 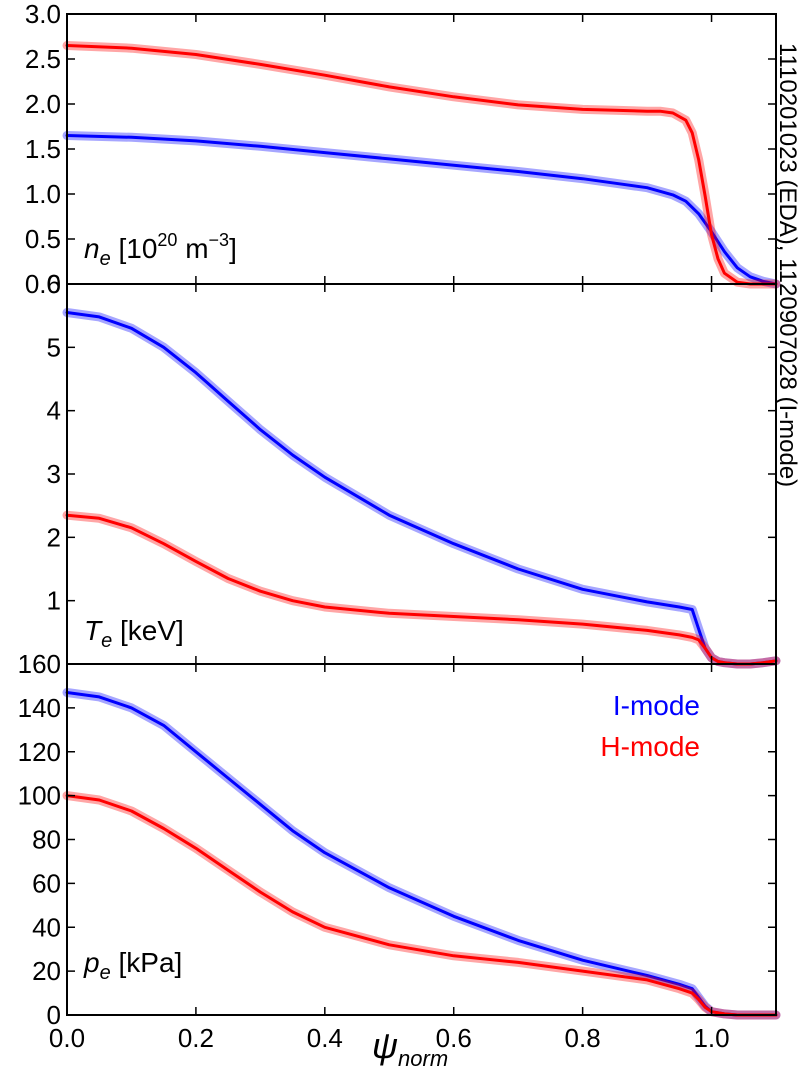 I want to click on y-tick-label-pe: 140, so click(x=39, y=708).